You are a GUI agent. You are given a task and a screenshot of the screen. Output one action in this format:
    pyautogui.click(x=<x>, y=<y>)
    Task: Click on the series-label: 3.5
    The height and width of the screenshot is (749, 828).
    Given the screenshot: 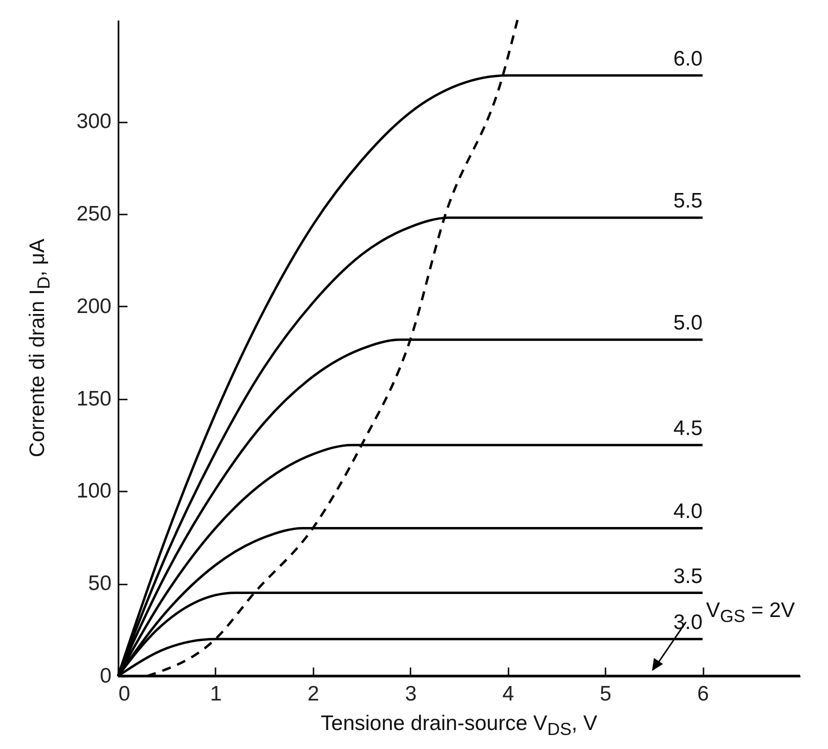 What is the action you would take?
    pyautogui.click(x=688, y=576)
    